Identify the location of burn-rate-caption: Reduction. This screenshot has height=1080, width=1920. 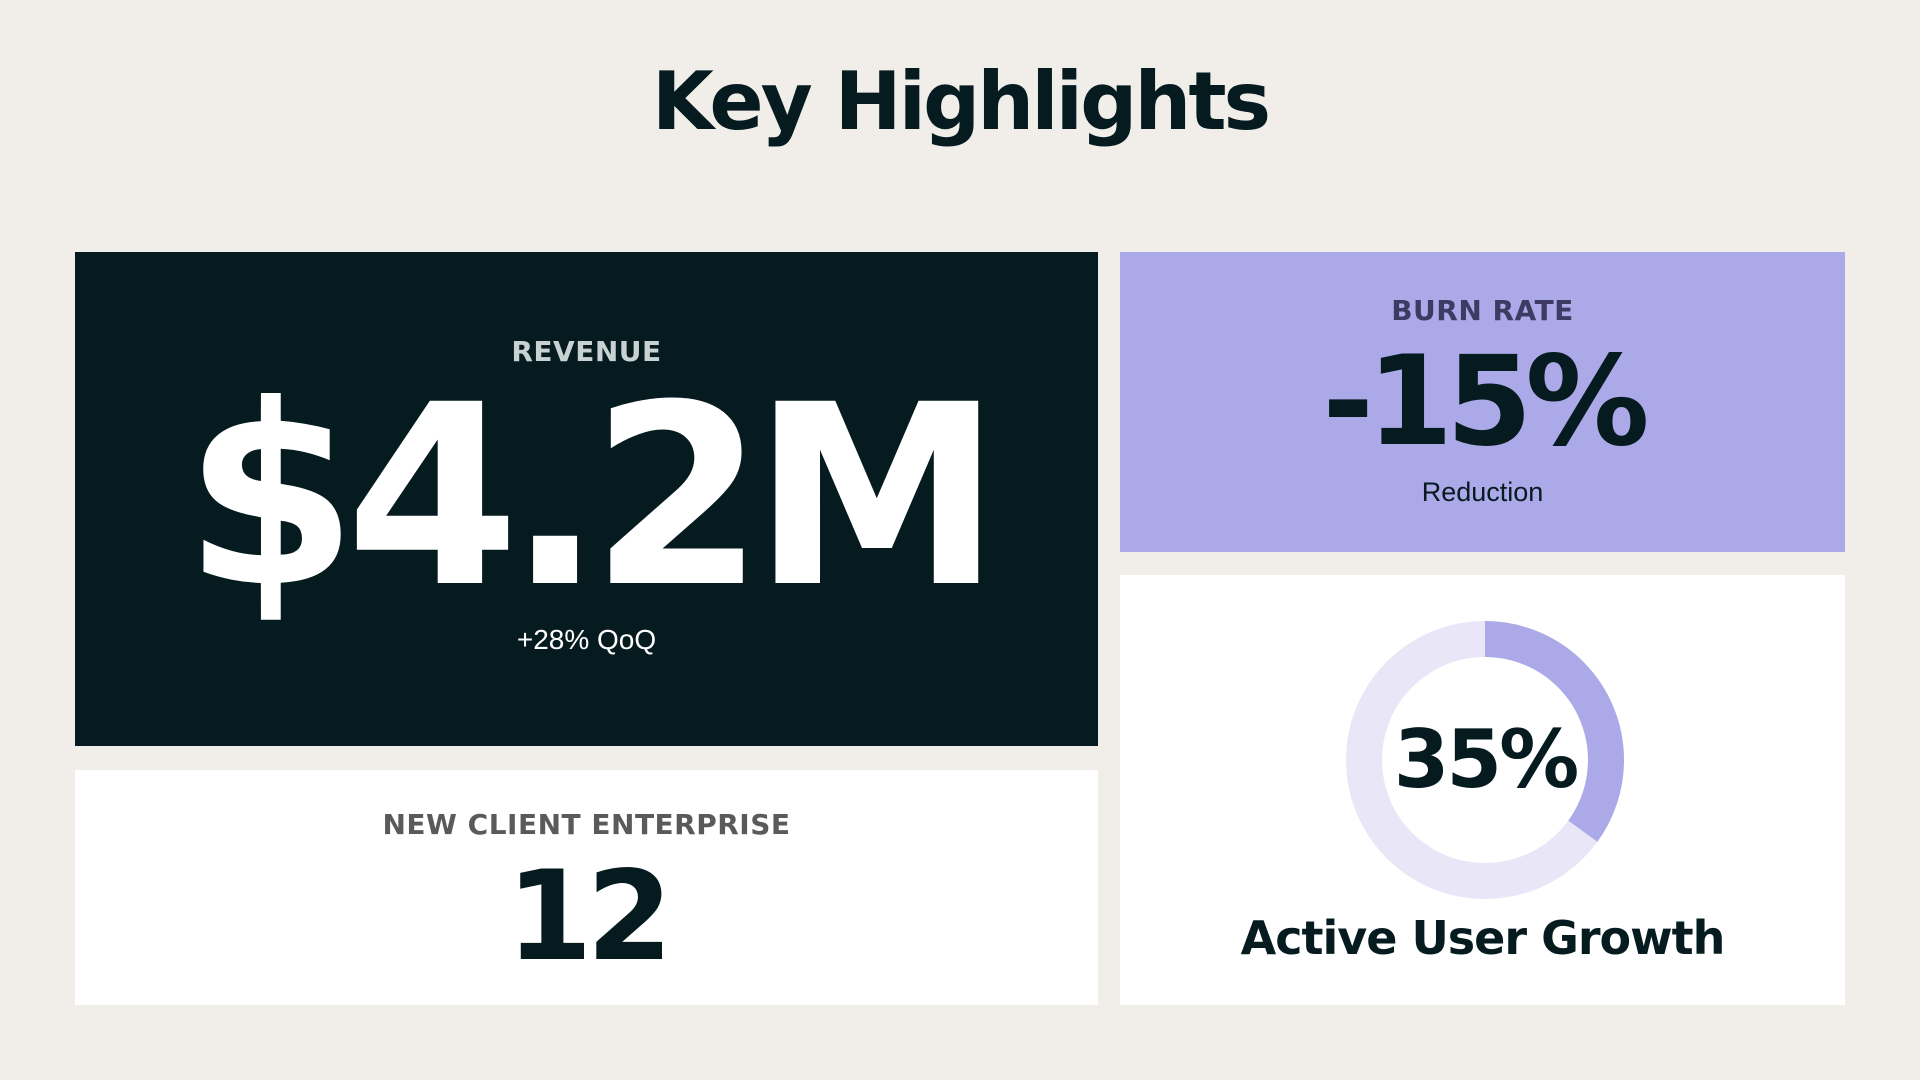
(1482, 492).